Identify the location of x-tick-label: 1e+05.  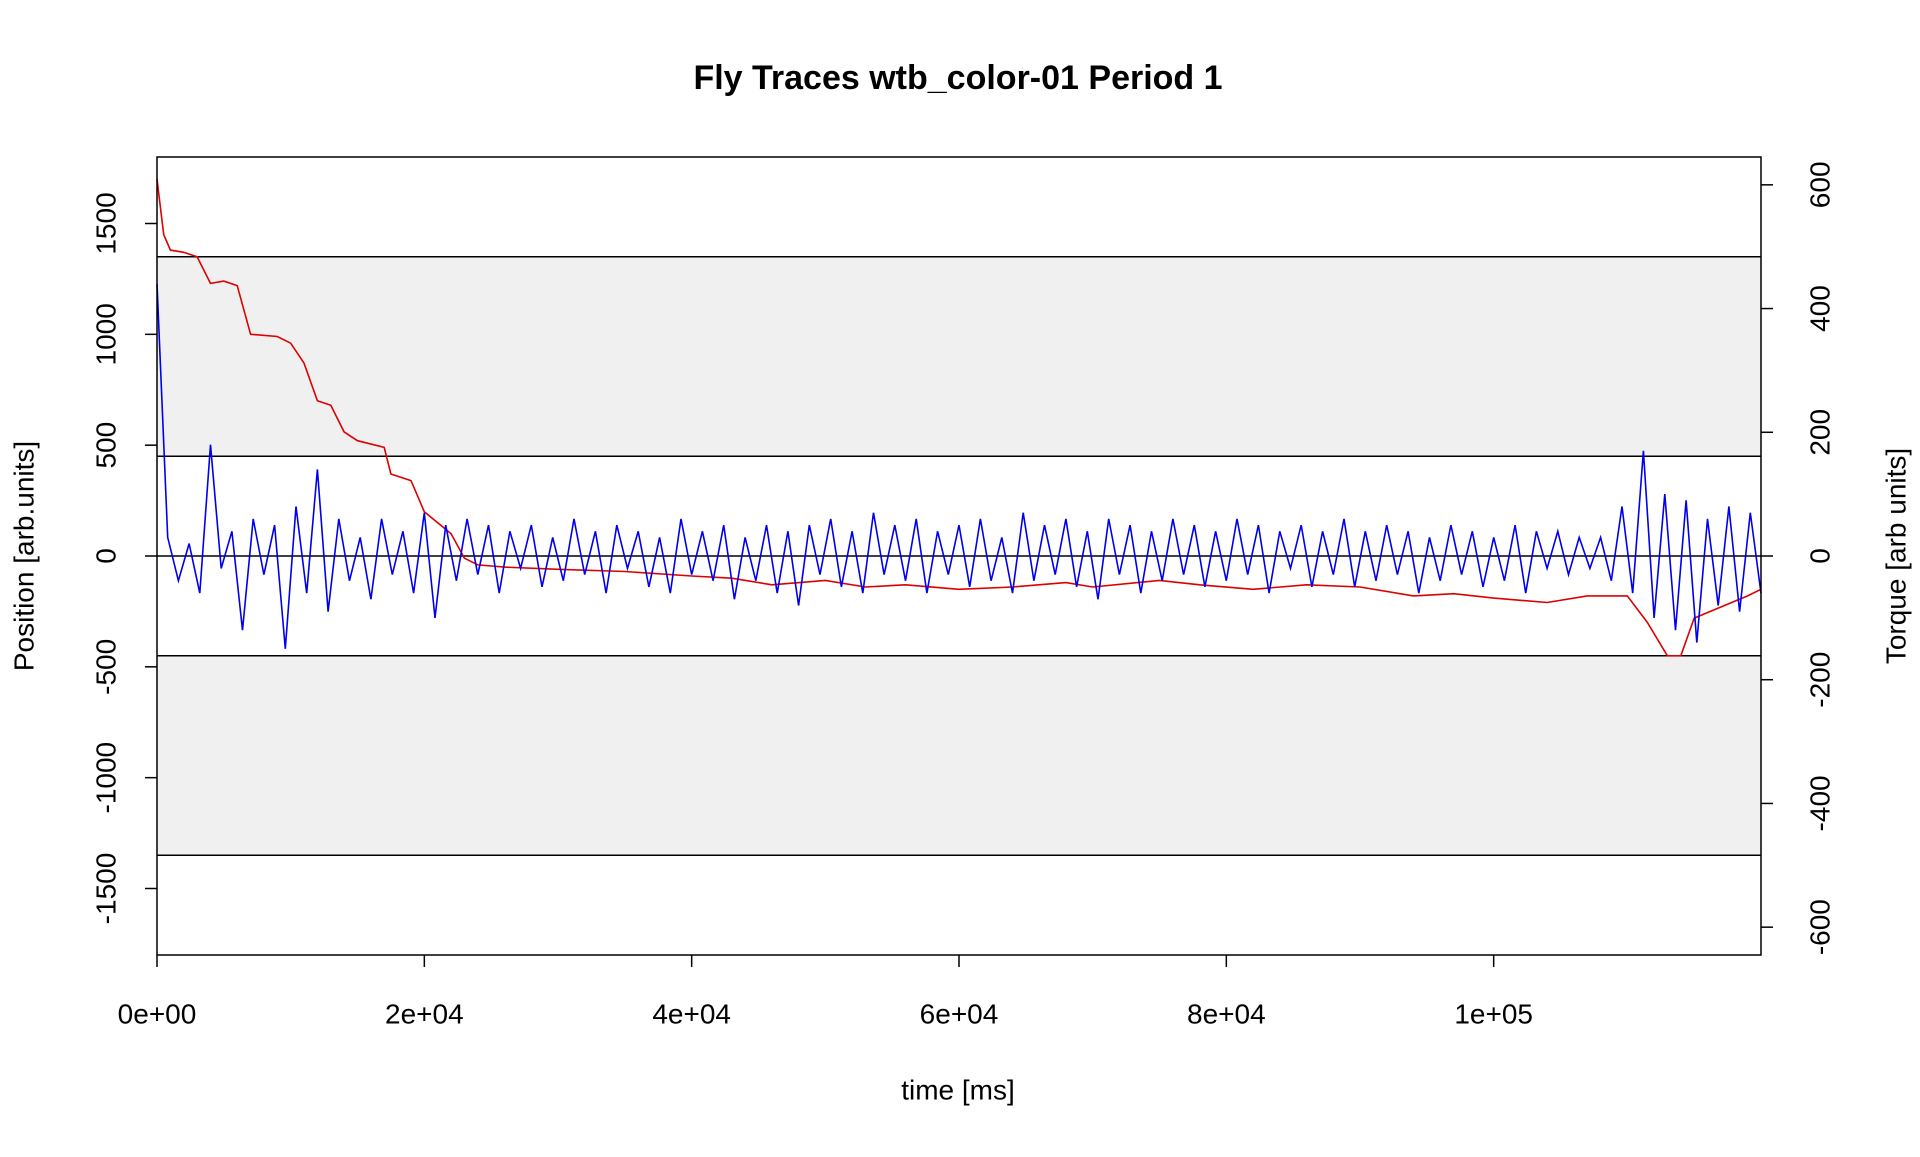
(1493, 1013).